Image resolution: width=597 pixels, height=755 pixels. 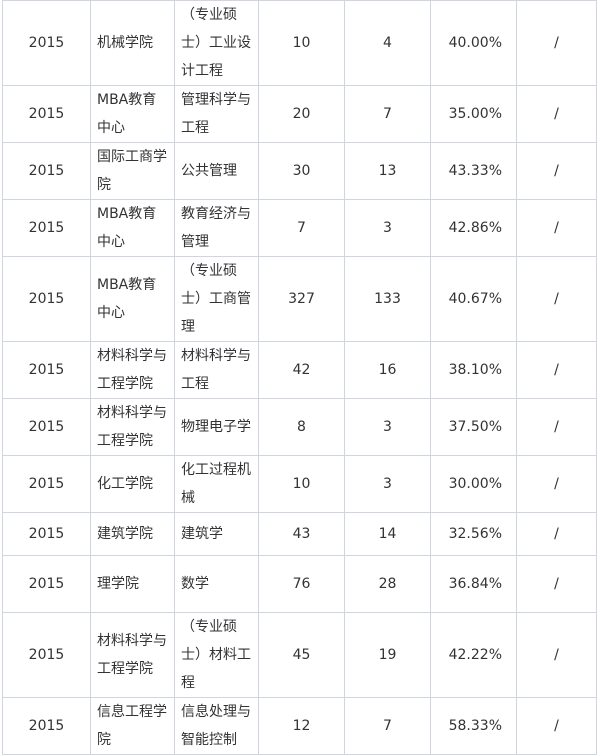 I want to click on admission-rate-cell: 36.84%, so click(x=473, y=584).